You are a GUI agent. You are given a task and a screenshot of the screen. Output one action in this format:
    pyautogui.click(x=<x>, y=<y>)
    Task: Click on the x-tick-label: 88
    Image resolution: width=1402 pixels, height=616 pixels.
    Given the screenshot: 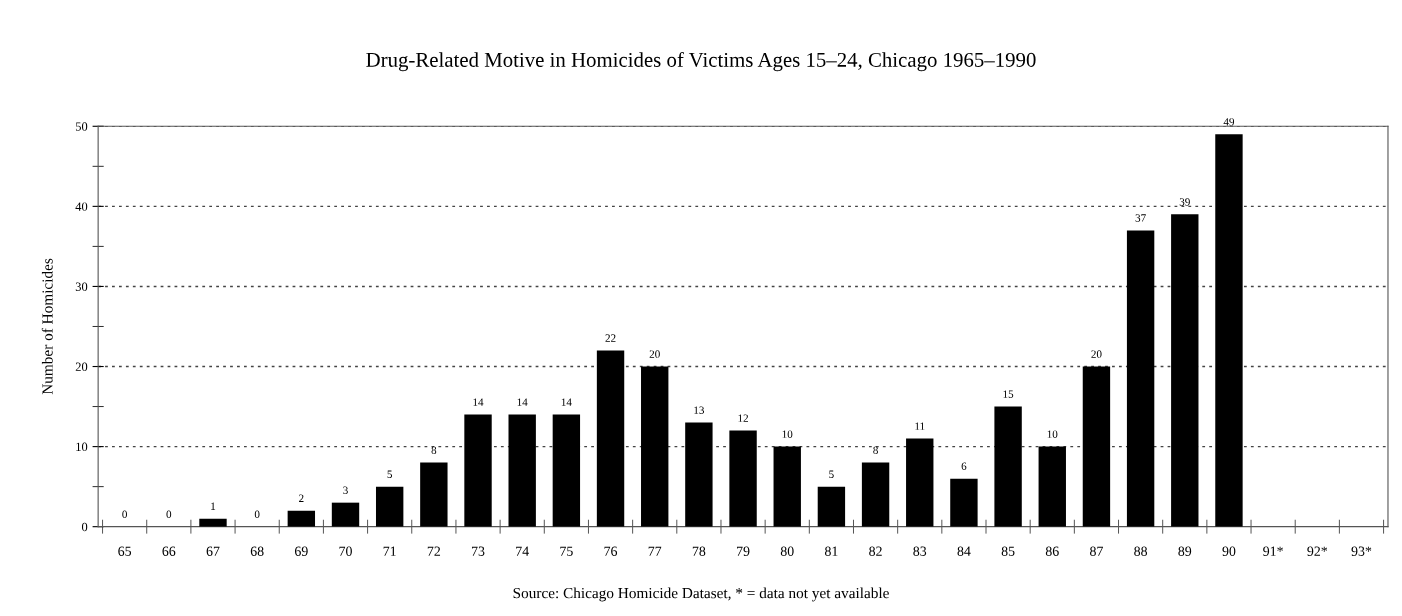 What is the action you would take?
    pyautogui.click(x=1141, y=551)
    